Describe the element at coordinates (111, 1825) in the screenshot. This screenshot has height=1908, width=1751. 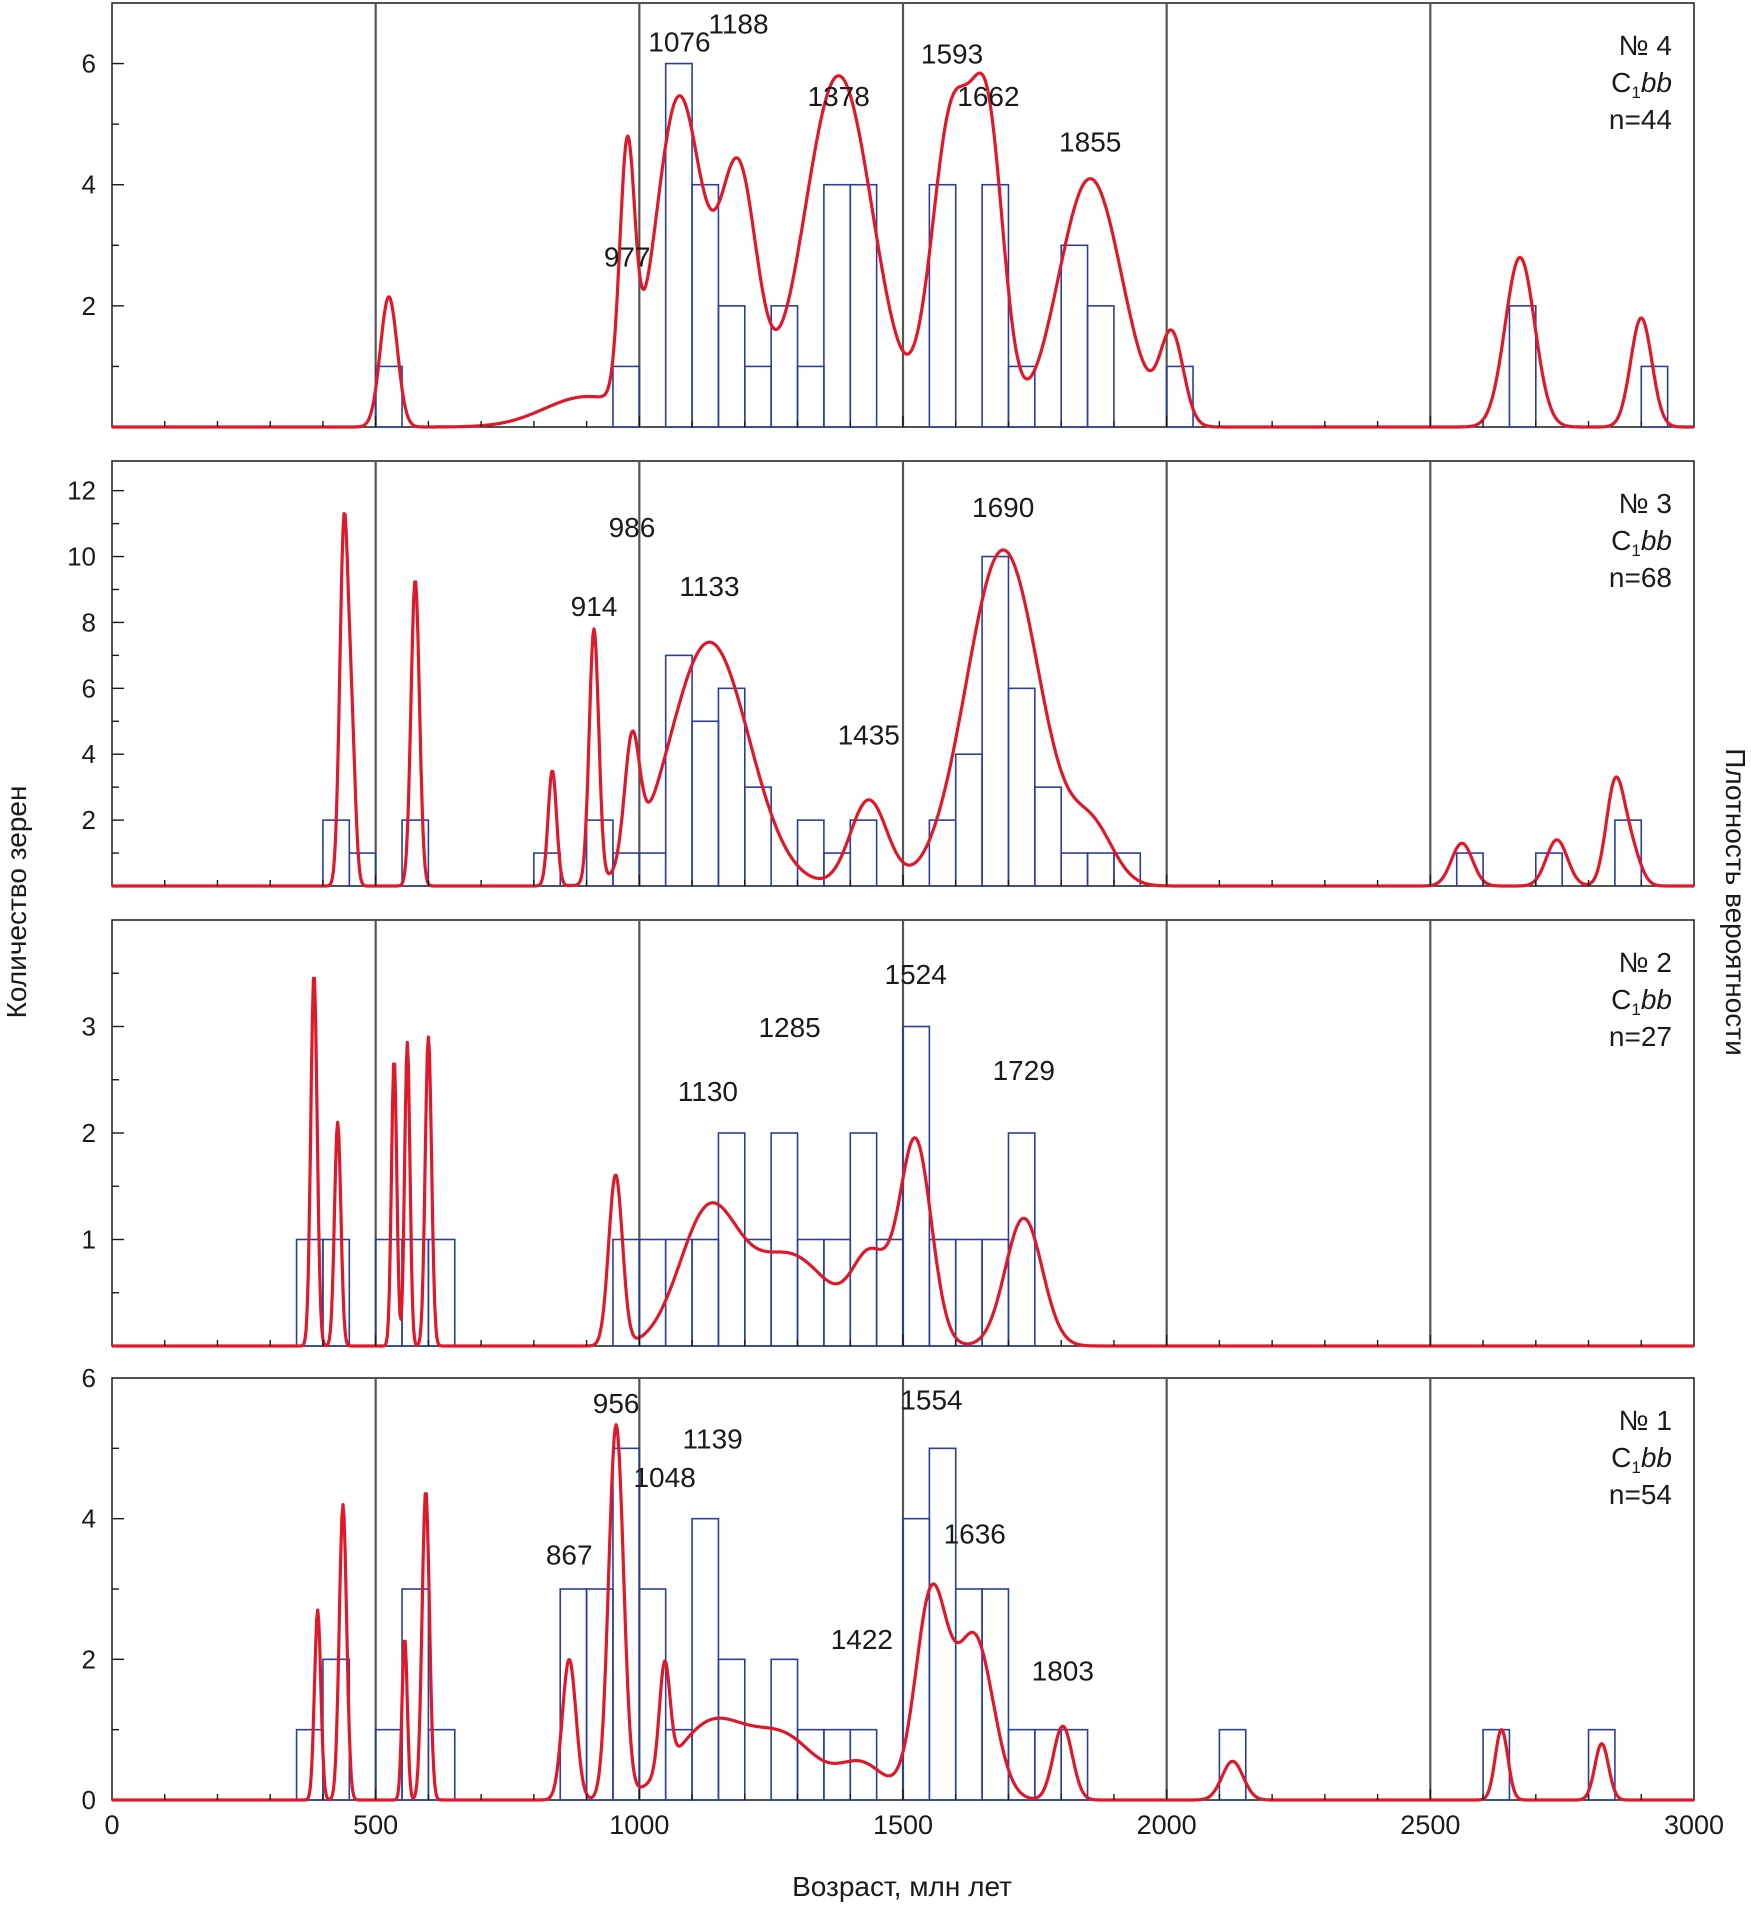
I see `x-tick-label-0: 0` at that location.